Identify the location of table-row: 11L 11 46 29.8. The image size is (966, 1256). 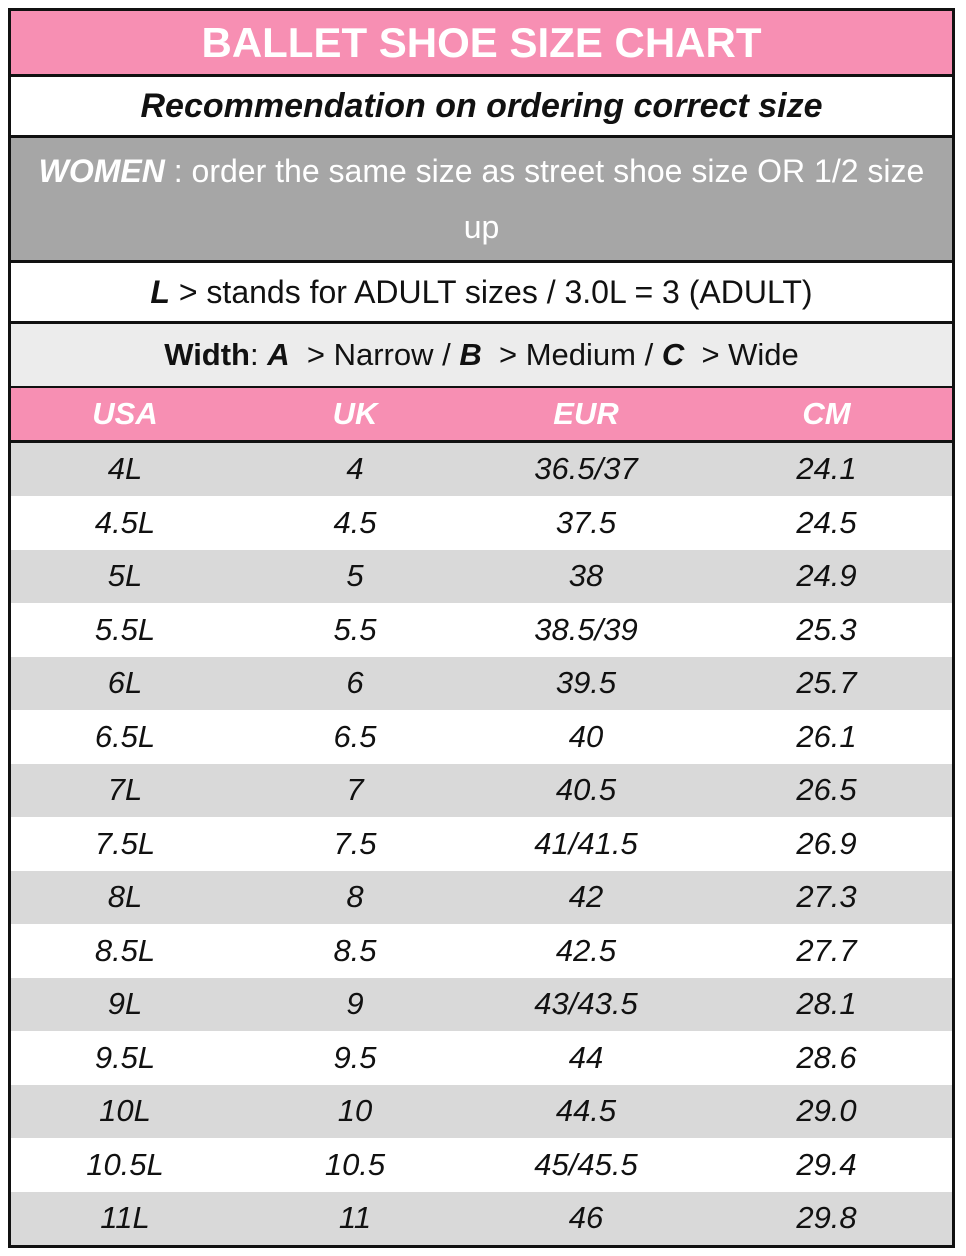
(481, 1218).